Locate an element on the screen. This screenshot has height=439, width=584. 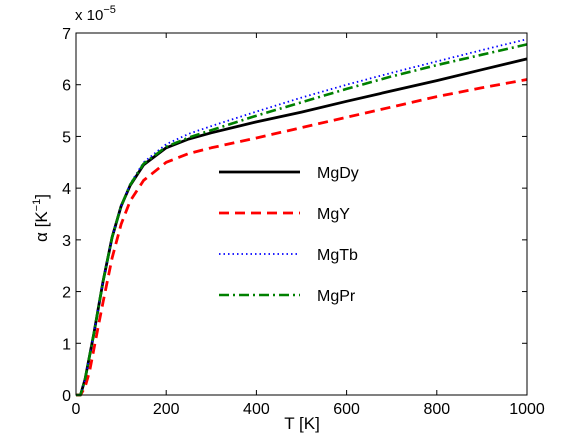
y-tick-label: 7 is located at coordinates (66, 34).